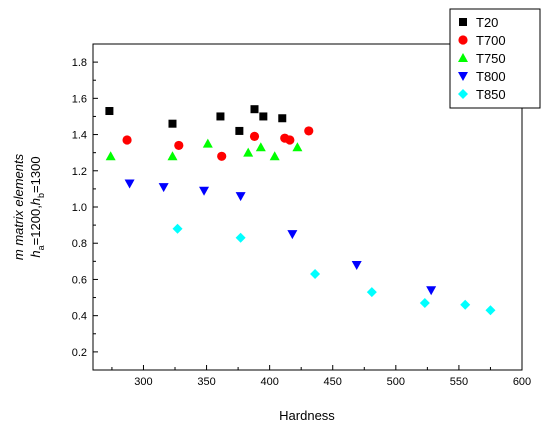 This screenshot has width=550, height=435. What do you see at coordinates (491, 58) in the screenshot?
I see `legend-label-t750: T750` at bounding box center [491, 58].